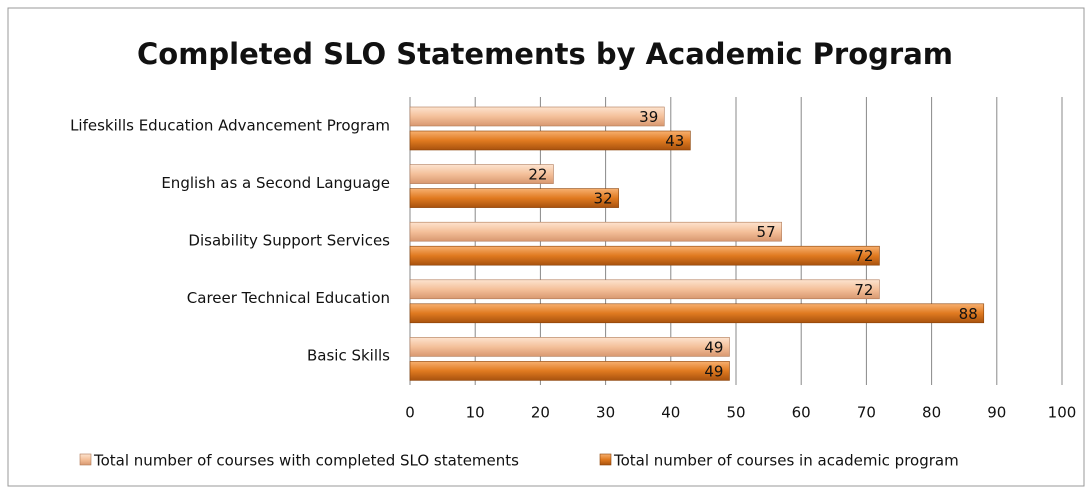 The image size is (1091, 487). What do you see at coordinates (801, 413) in the screenshot?
I see `x-tick-label: 60` at bounding box center [801, 413].